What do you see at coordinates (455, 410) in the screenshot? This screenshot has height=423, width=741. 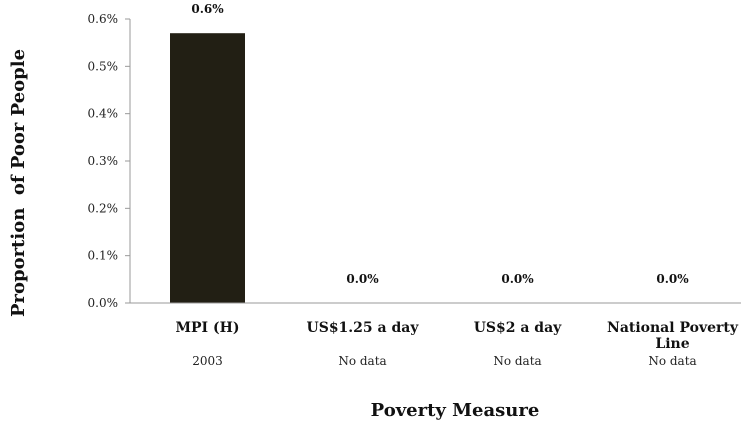 I see `x-axis-title: Poverty Measure` at bounding box center [455, 410].